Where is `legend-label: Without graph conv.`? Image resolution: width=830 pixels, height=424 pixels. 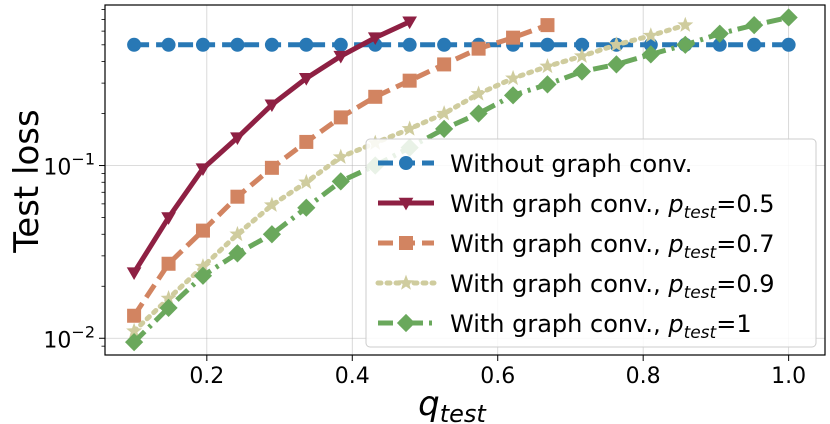 legend-label: Without graph conv. is located at coordinates (571, 164).